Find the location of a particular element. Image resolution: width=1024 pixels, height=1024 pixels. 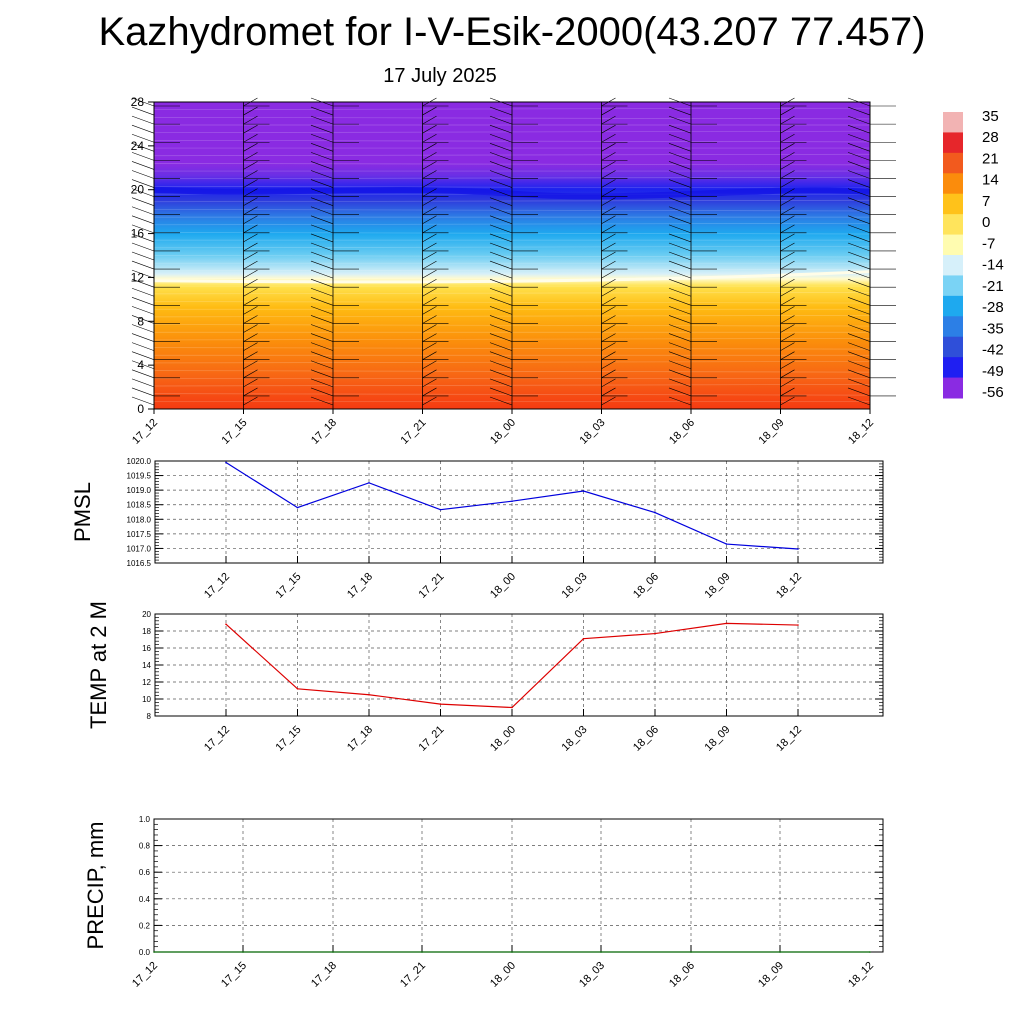

colorbar-label: 21 is located at coordinates (990, 158).